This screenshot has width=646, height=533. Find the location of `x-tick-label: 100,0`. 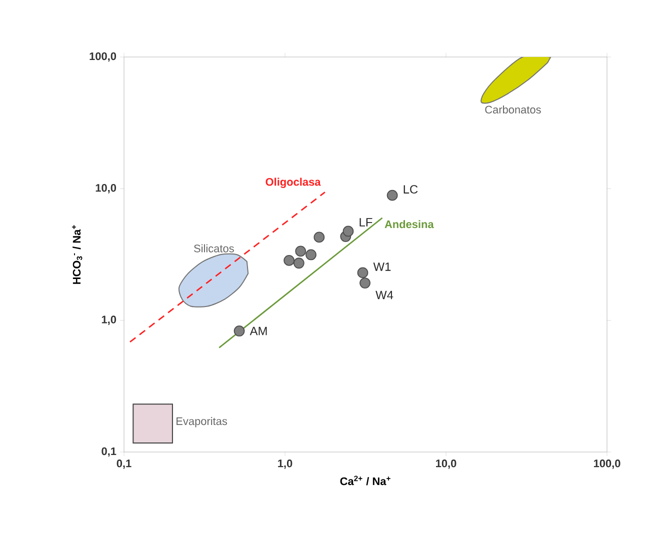

x-tick-label: 100,0 is located at coordinates (607, 464).